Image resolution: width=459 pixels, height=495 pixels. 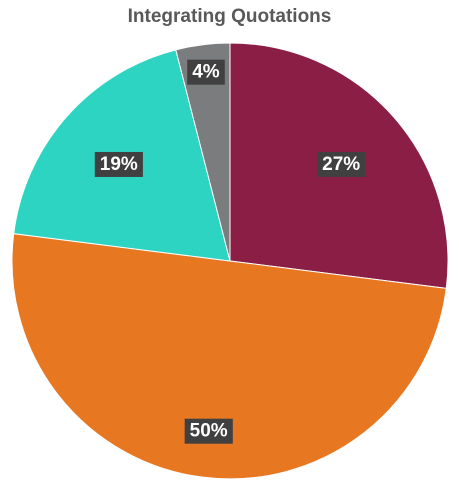 I want to click on data-label-2: 50%, so click(x=208, y=431).